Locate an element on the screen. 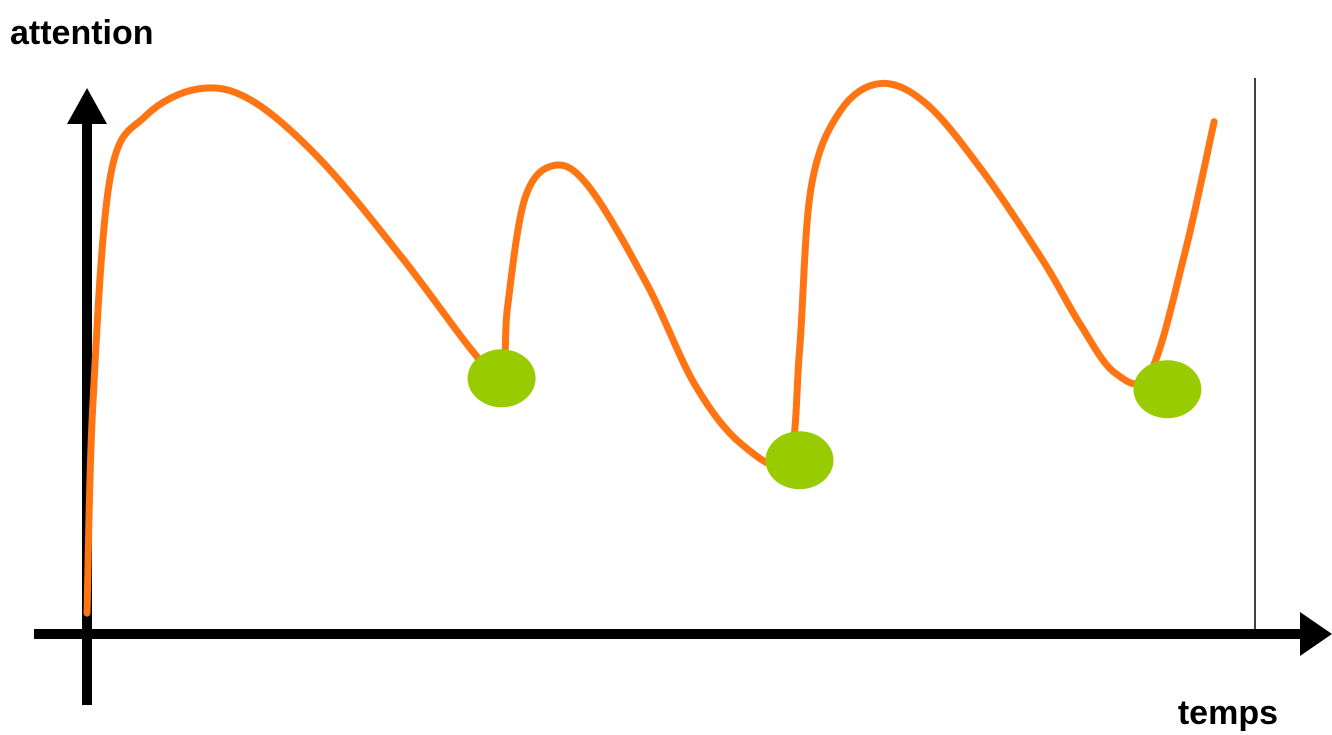  marker-layer is located at coordinates (834, 419).